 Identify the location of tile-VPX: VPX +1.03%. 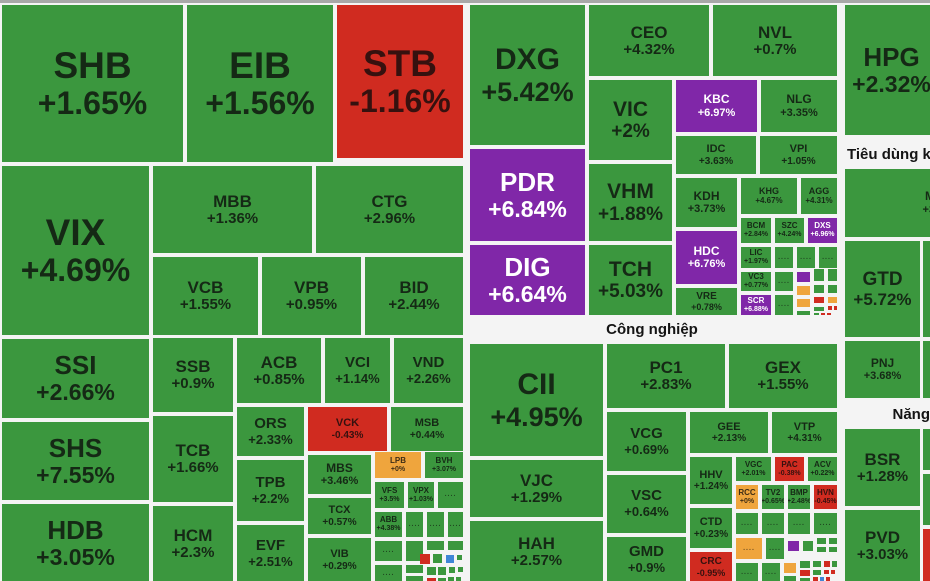
(421, 495).